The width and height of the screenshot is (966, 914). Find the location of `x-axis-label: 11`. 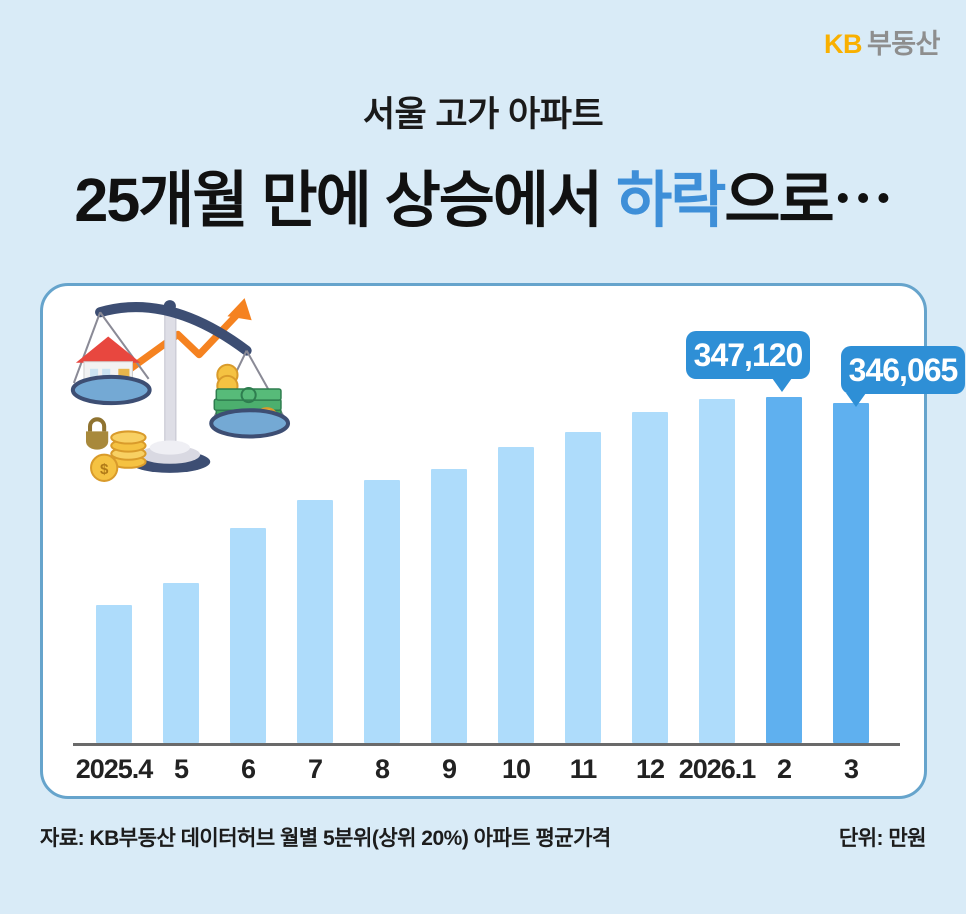

x-axis-label: 11 is located at coordinates (583, 769).